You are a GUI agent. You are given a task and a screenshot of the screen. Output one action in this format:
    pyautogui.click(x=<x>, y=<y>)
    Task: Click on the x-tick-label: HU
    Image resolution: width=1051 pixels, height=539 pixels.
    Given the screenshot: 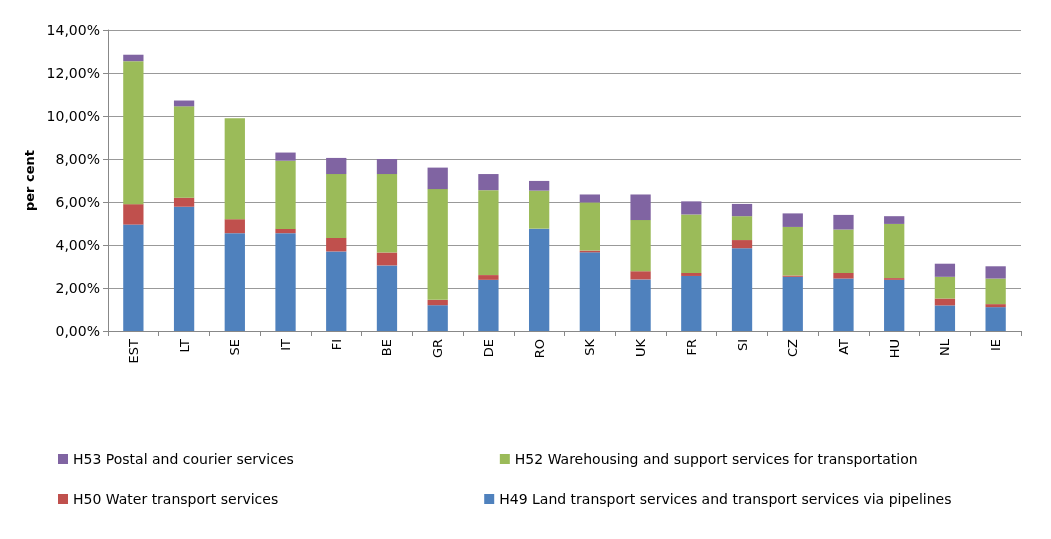 What is the action you would take?
    pyautogui.click(x=894, y=349)
    